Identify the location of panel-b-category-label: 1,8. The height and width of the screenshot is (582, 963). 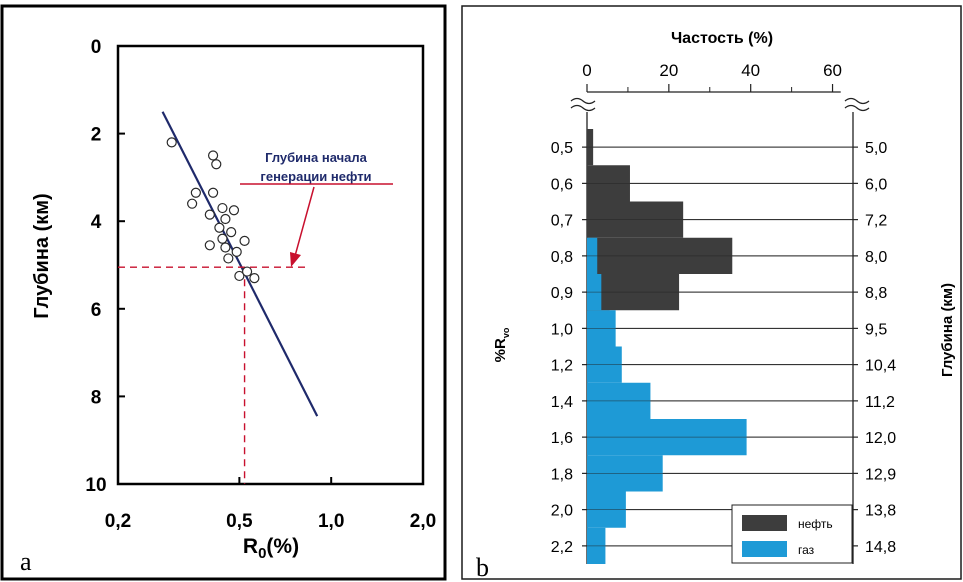
(562, 474).